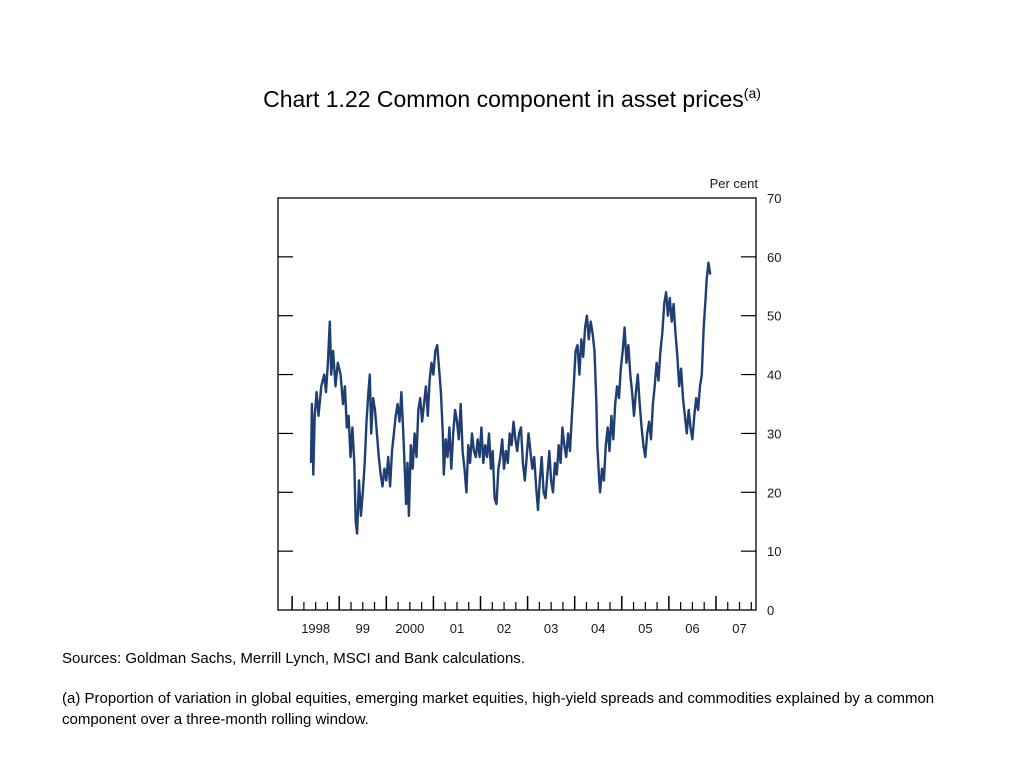 Image resolution: width=1024 pixels, height=768 pixels. What do you see at coordinates (363, 628) in the screenshot?
I see `x-tick-label: 99` at bounding box center [363, 628].